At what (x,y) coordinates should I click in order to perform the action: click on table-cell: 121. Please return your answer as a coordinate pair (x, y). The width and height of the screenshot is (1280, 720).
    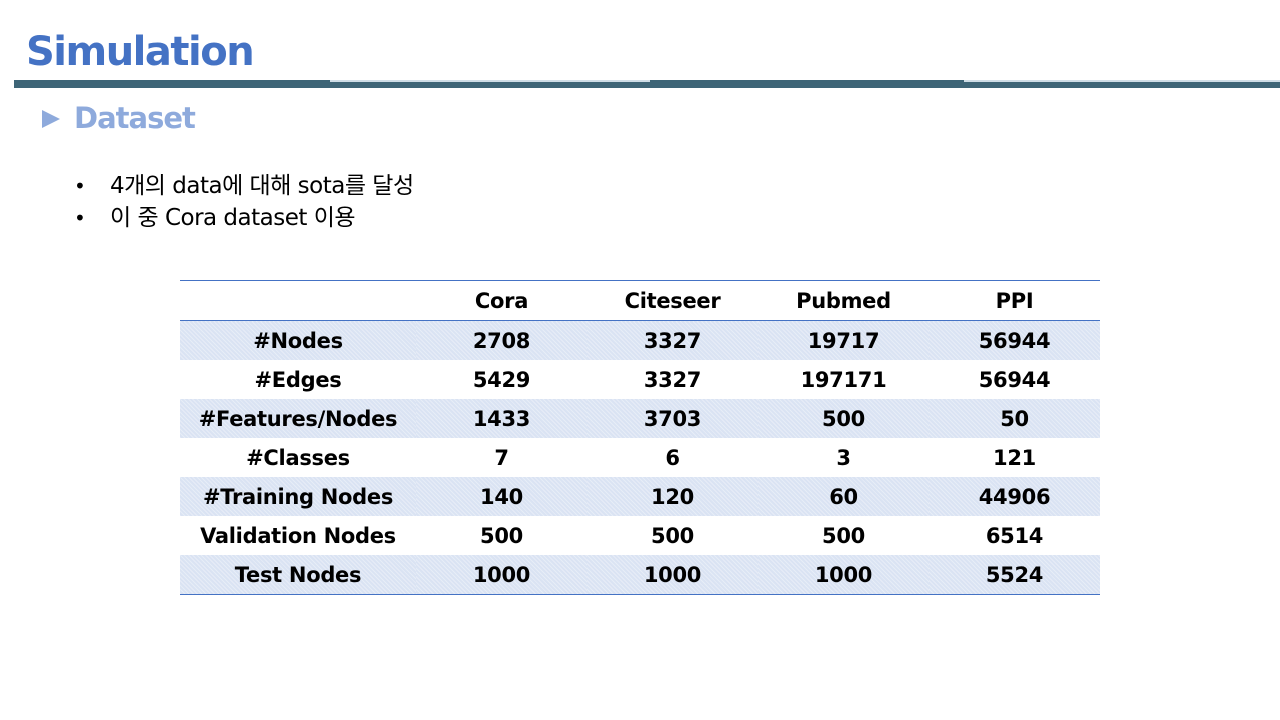
    Looking at the image, I should click on (1014, 457).